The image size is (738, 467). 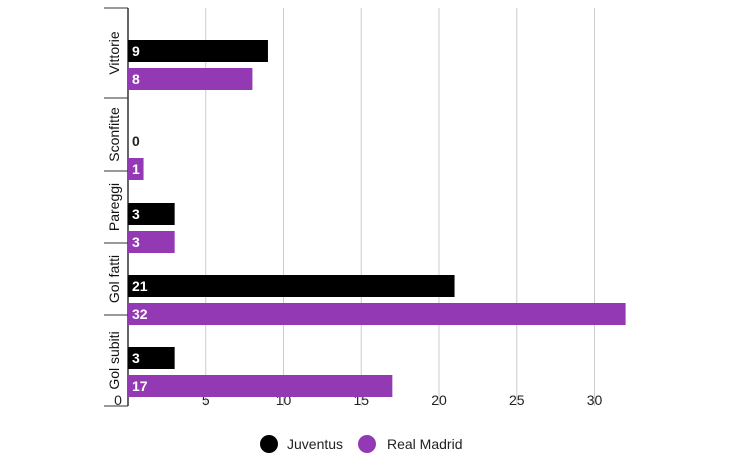 I want to click on category-label: Gol fatti, so click(x=114, y=279).